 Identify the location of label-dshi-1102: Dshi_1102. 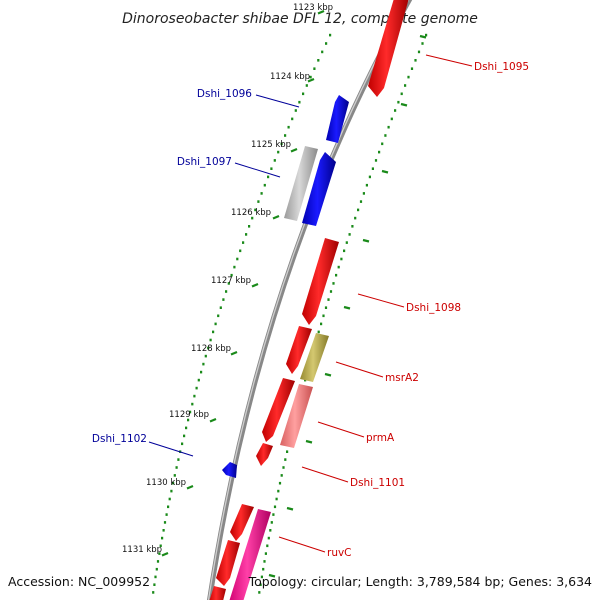
(119, 439).